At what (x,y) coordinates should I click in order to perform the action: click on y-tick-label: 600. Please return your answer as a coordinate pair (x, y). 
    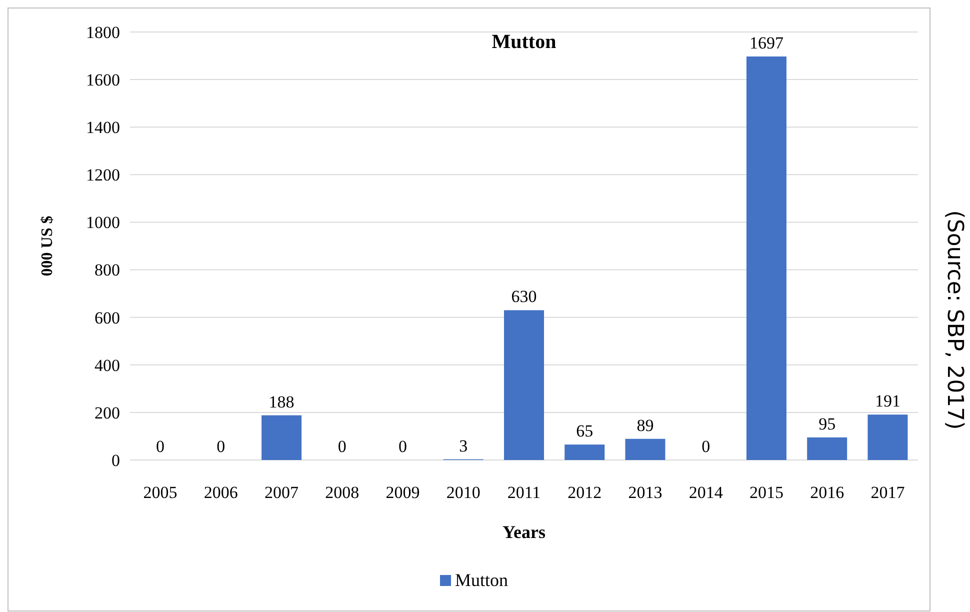
    Looking at the image, I should click on (107, 318).